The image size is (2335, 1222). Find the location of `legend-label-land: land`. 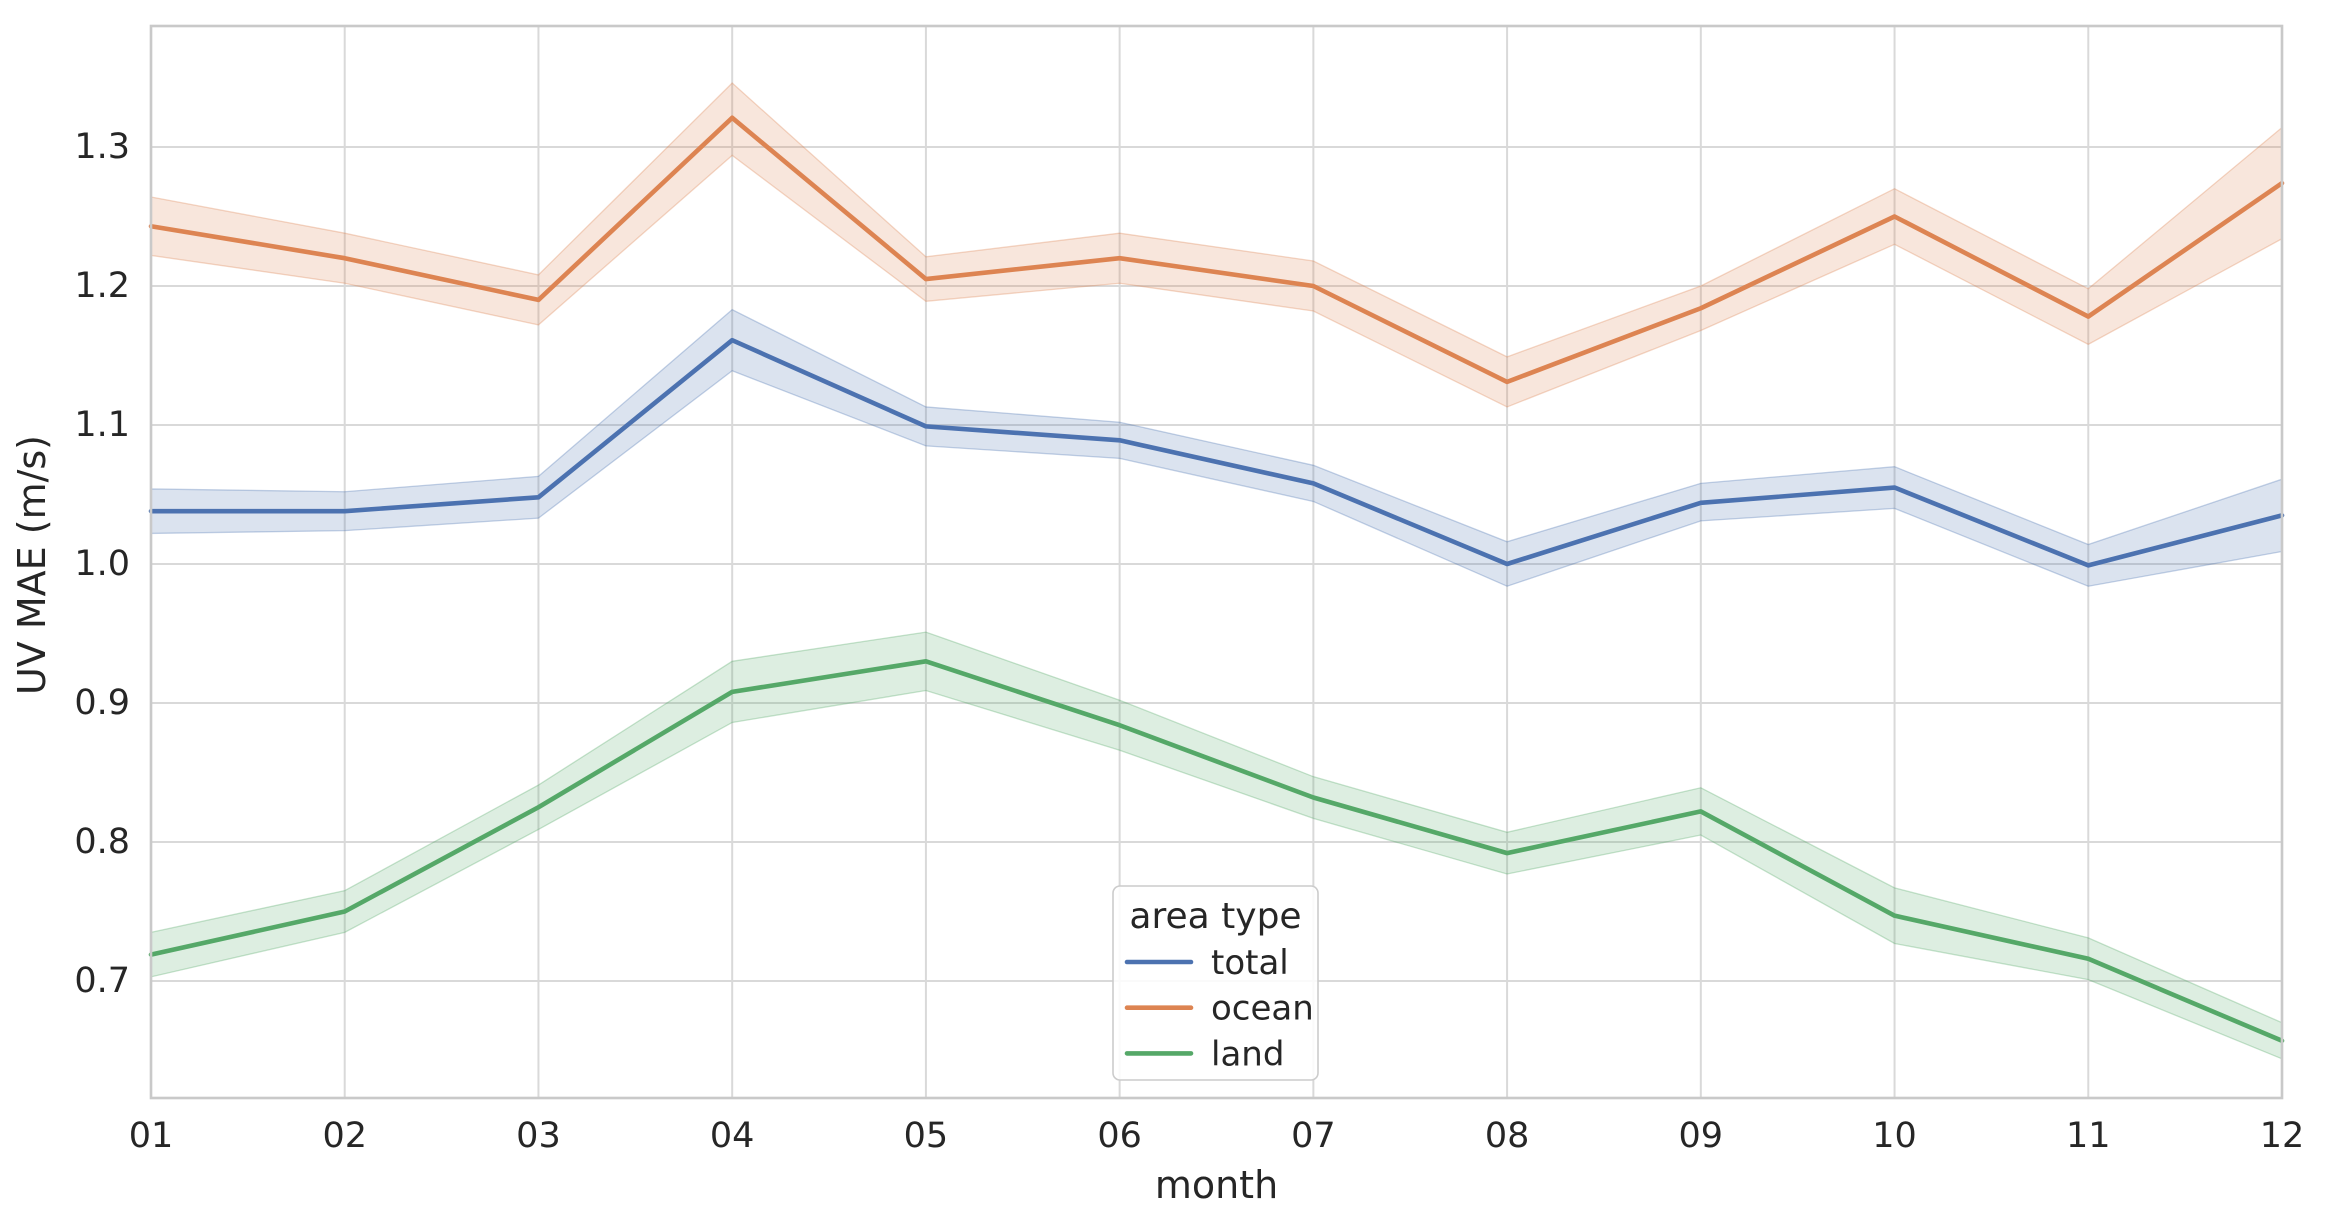

legend-label-land: land is located at coordinates (1247, 1054).